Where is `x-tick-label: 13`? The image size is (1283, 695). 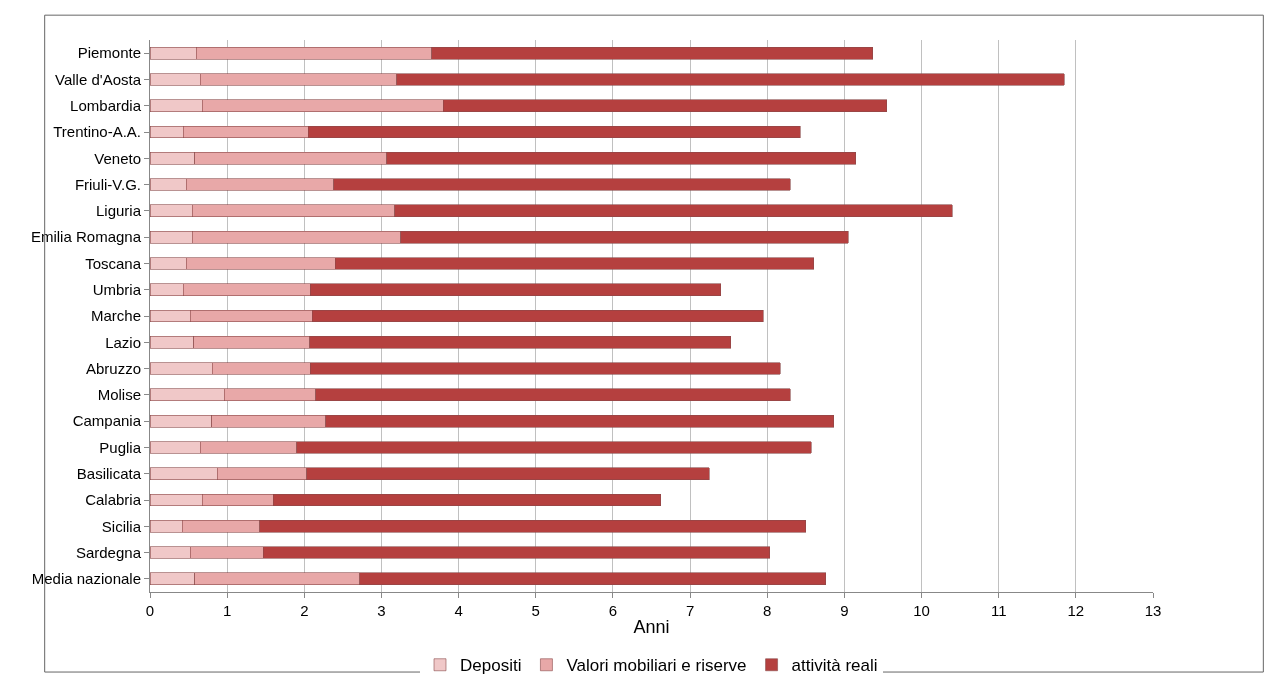
x-tick-label: 13 is located at coordinates (1153, 610).